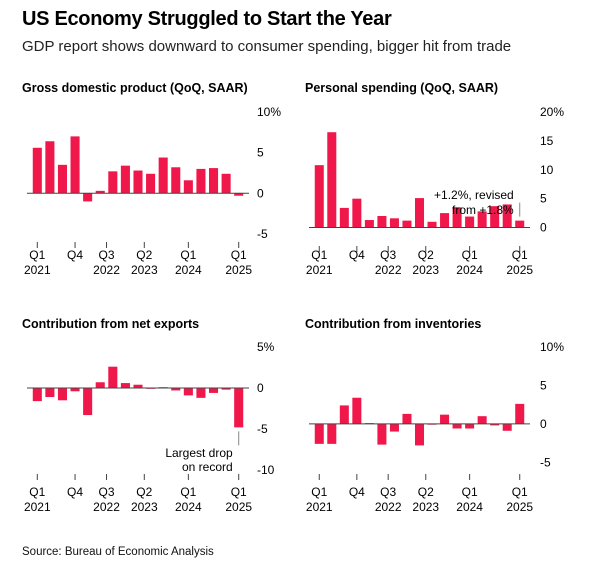 The image size is (599, 569). What do you see at coordinates (207, 467) in the screenshot?
I see `chart-net-exports-annotation: on record` at bounding box center [207, 467].